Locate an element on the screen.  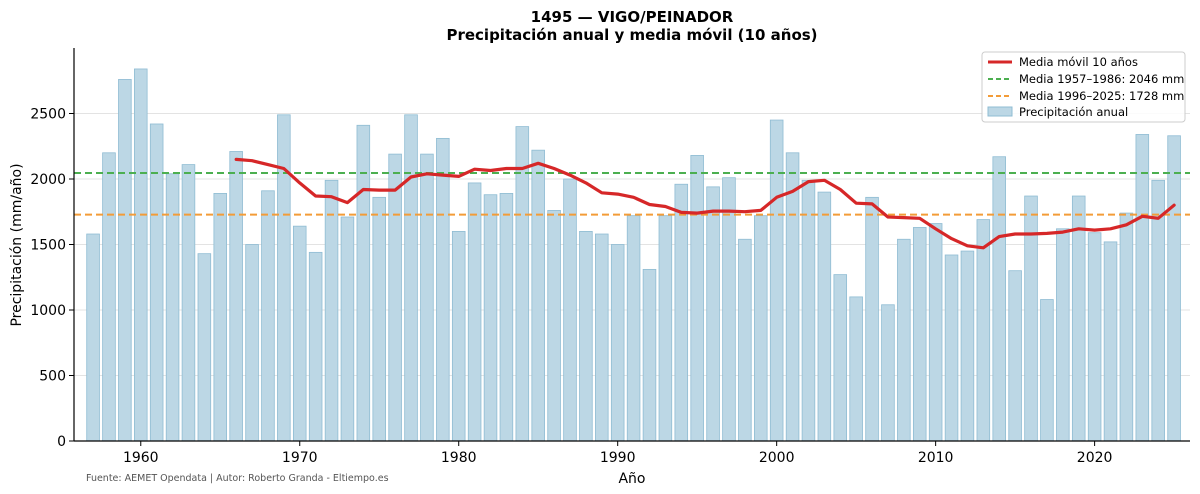
bar-2014 is located at coordinates (999, 299).